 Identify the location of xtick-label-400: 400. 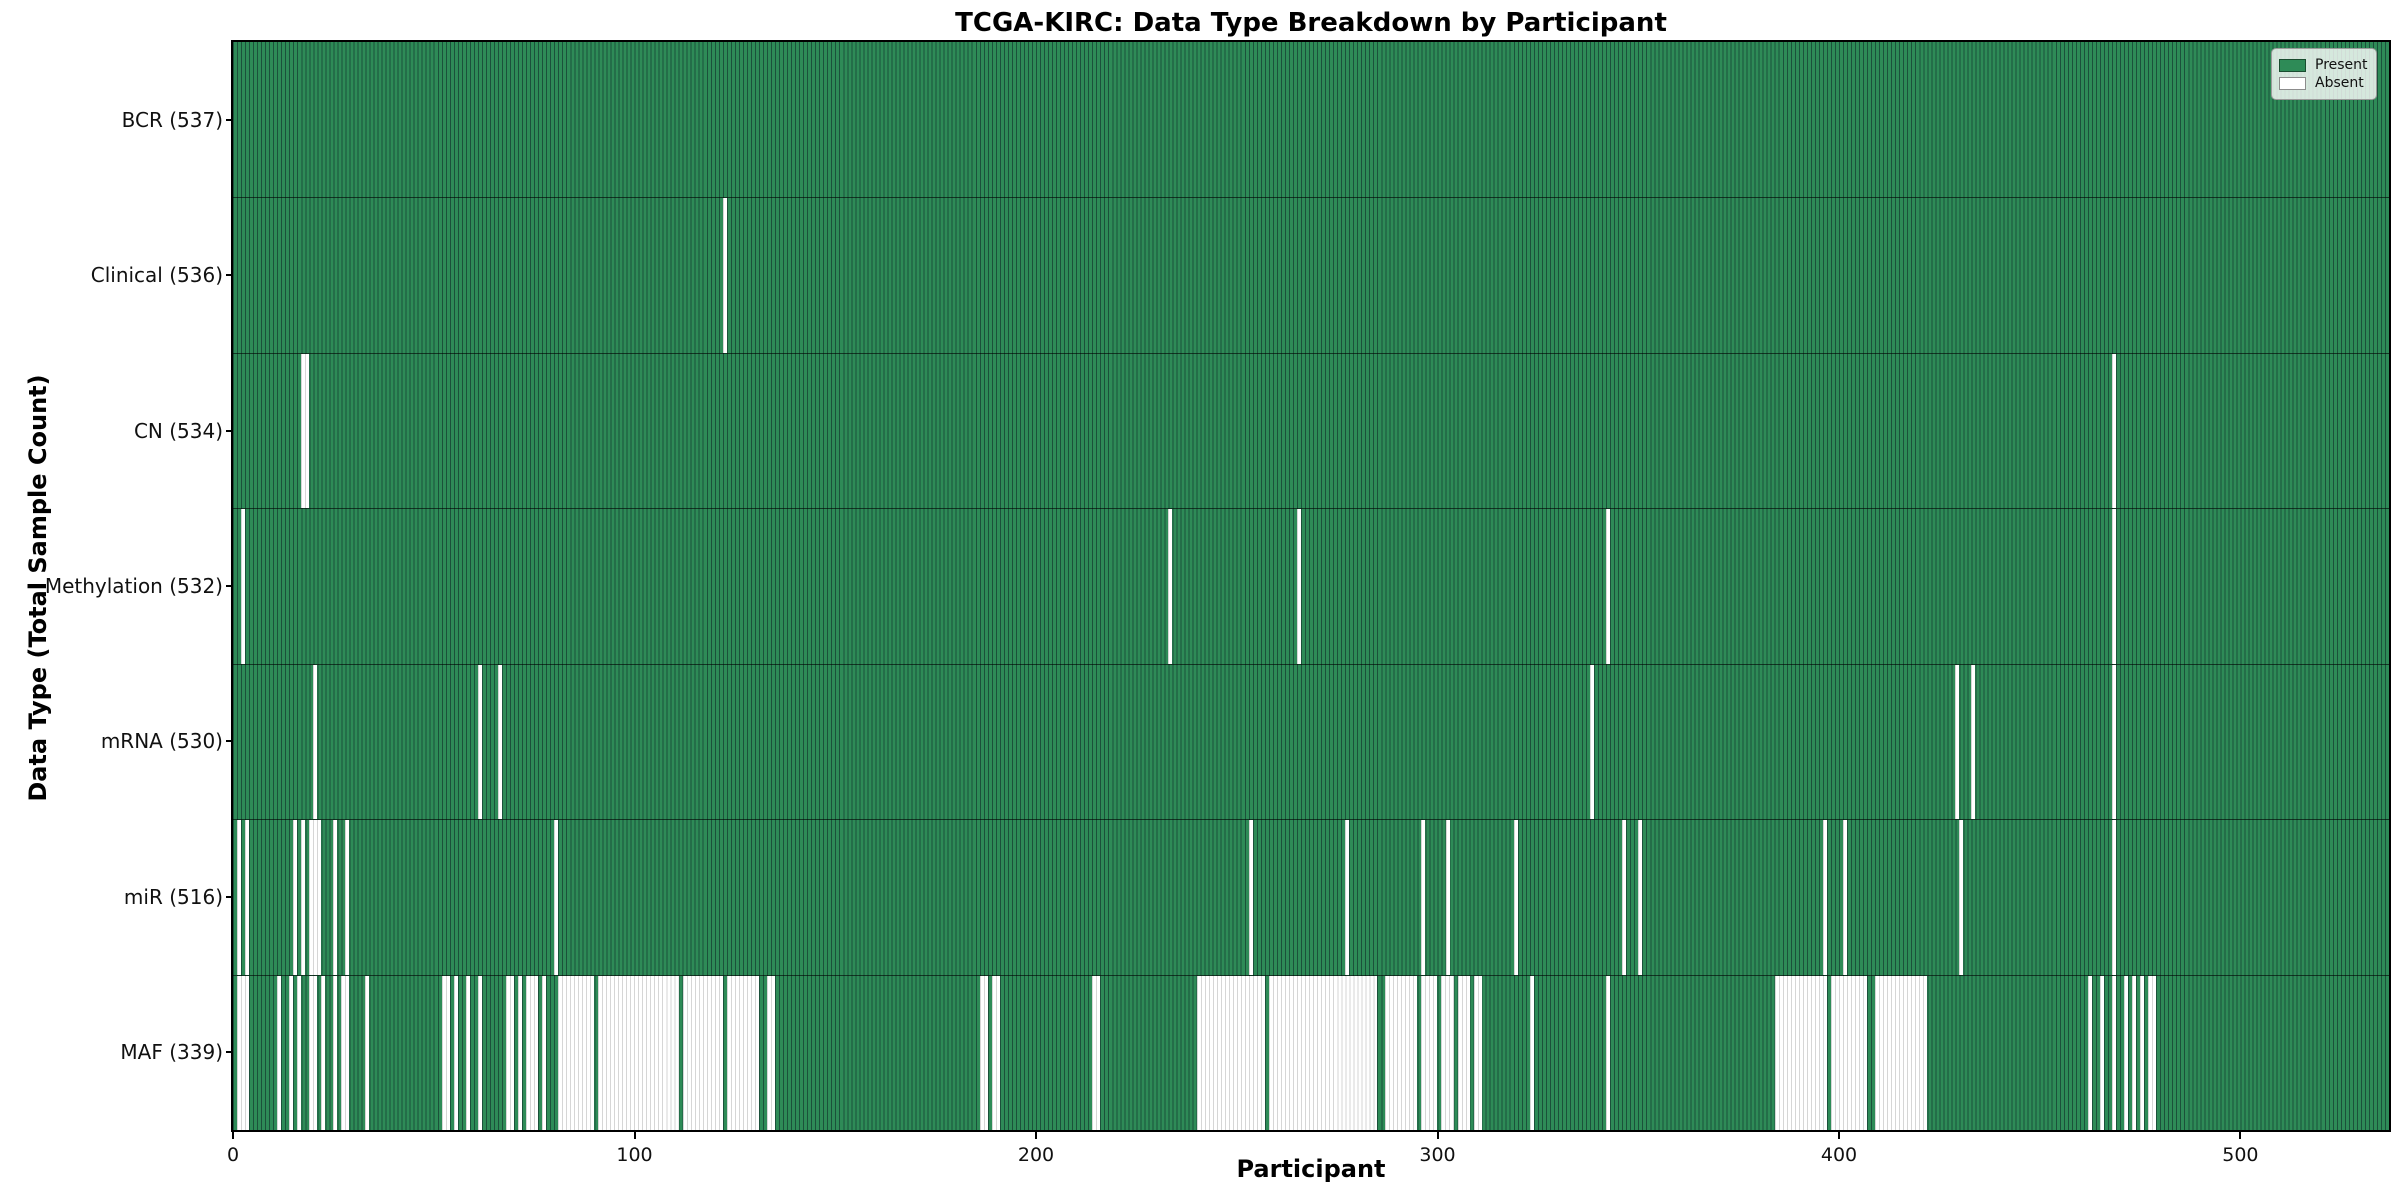
(1839, 1155).